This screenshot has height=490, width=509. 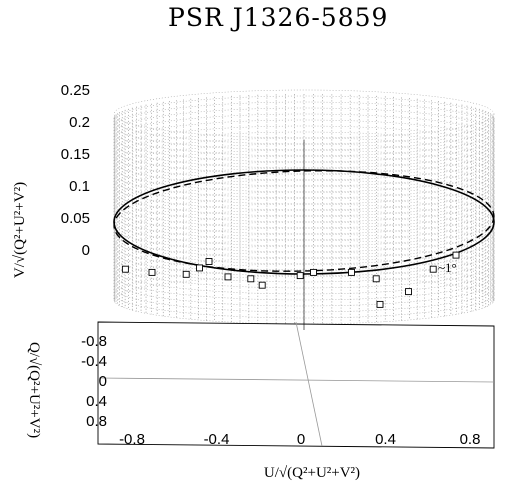 What do you see at coordinates (470, 439) in the screenshot?
I see `x-tick-label: 0.8` at bounding box center [470, 439].